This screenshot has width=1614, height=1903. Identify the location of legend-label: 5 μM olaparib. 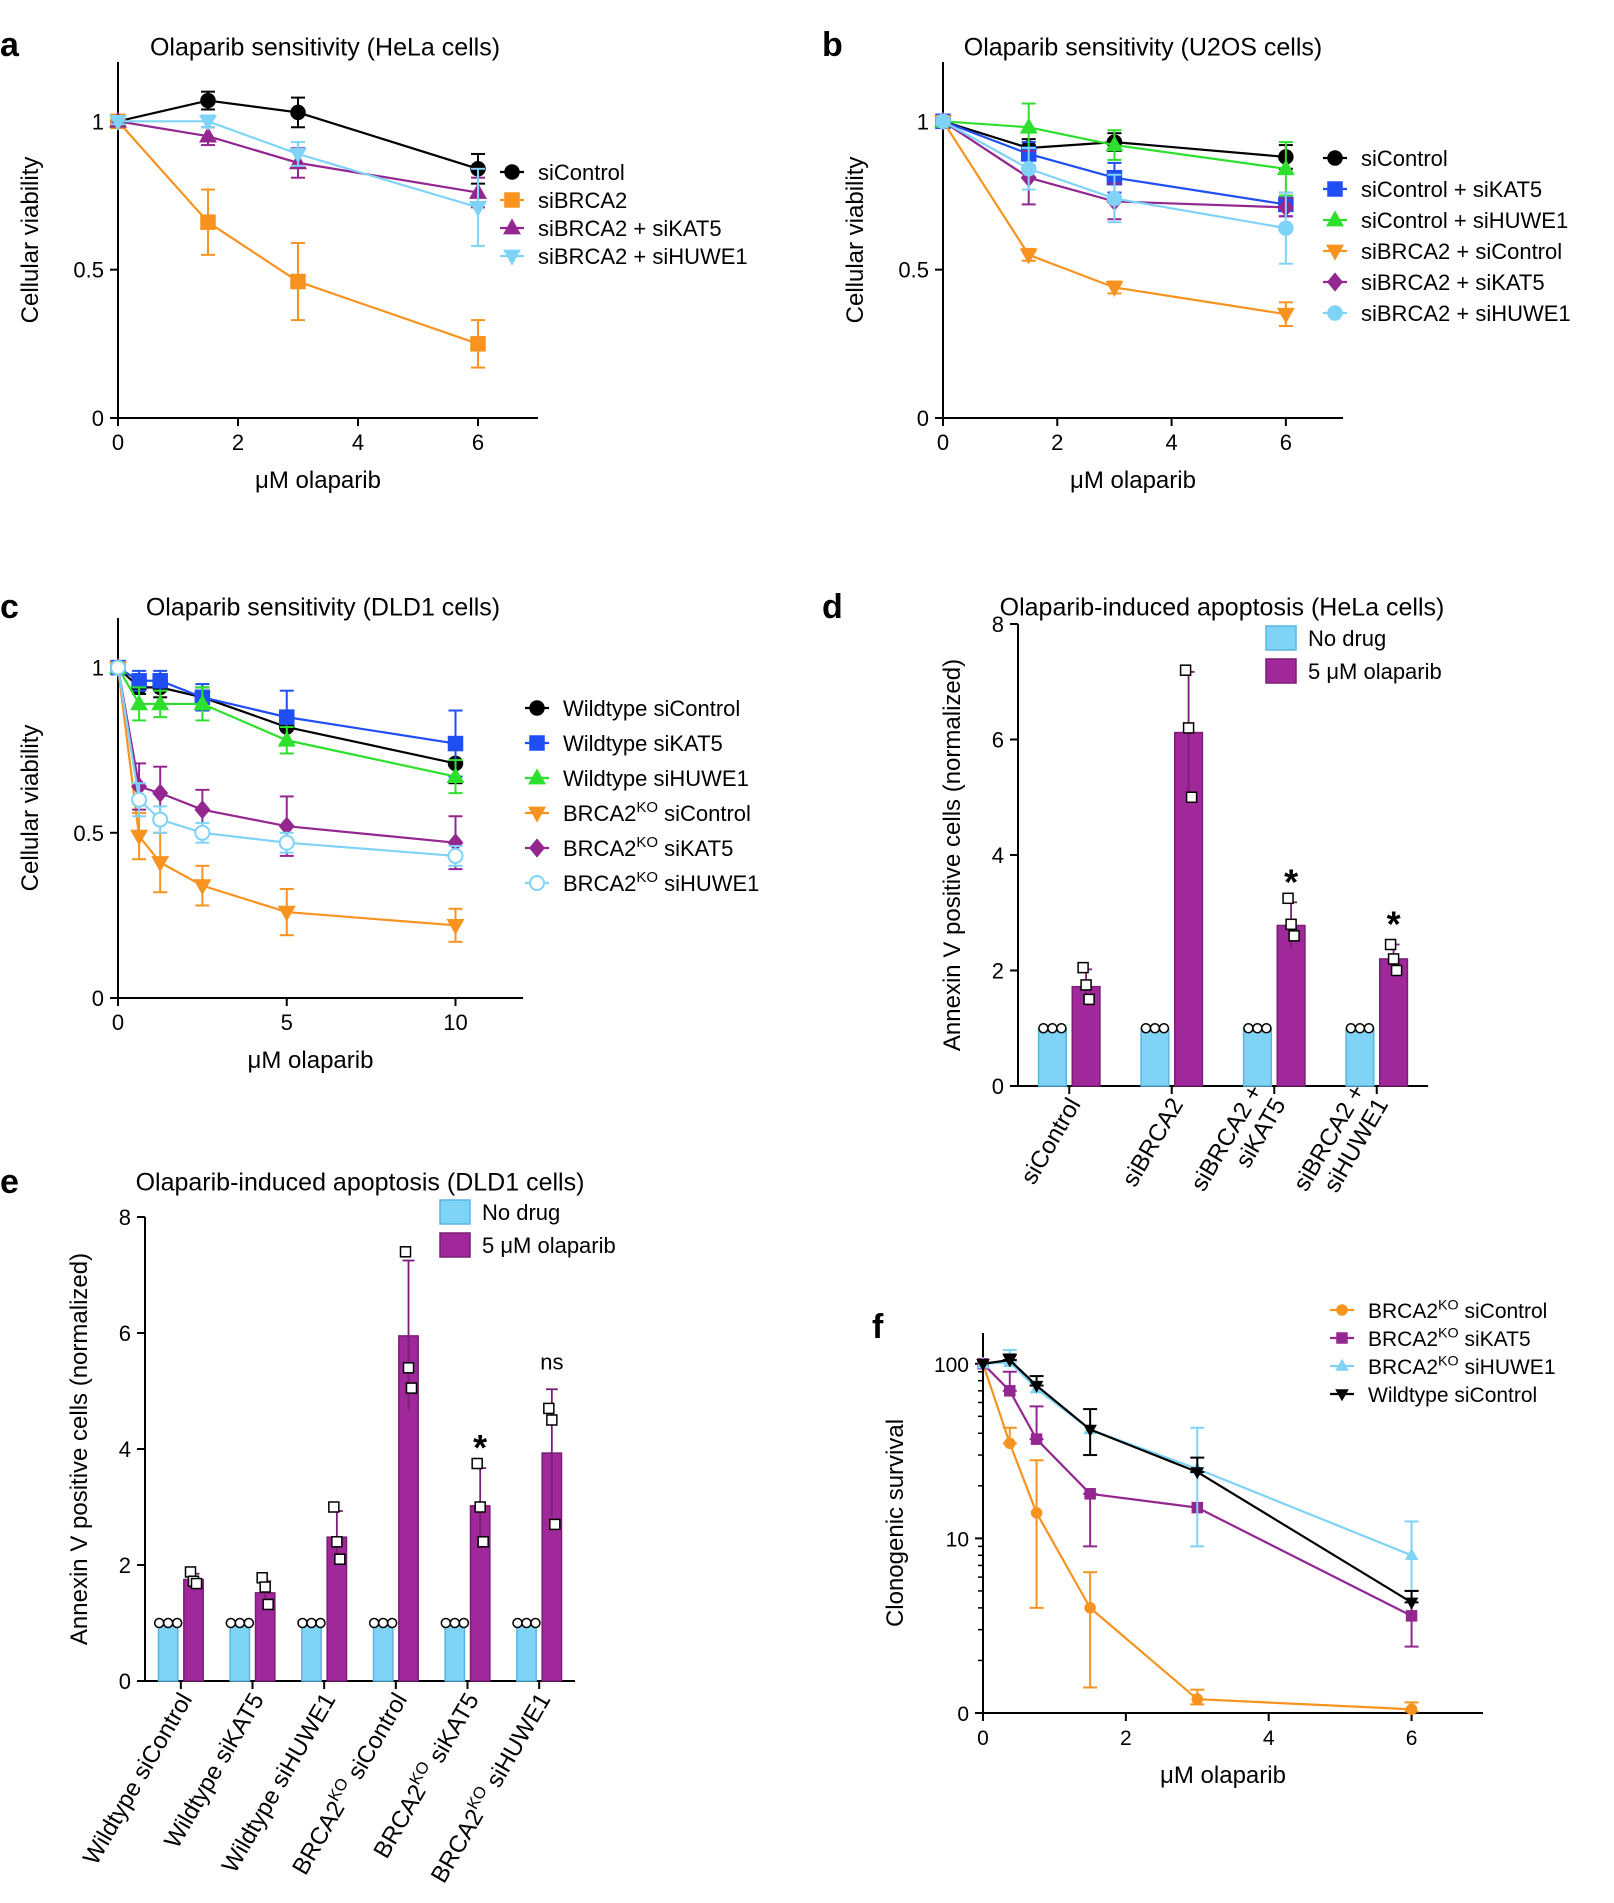
(1375, 671).